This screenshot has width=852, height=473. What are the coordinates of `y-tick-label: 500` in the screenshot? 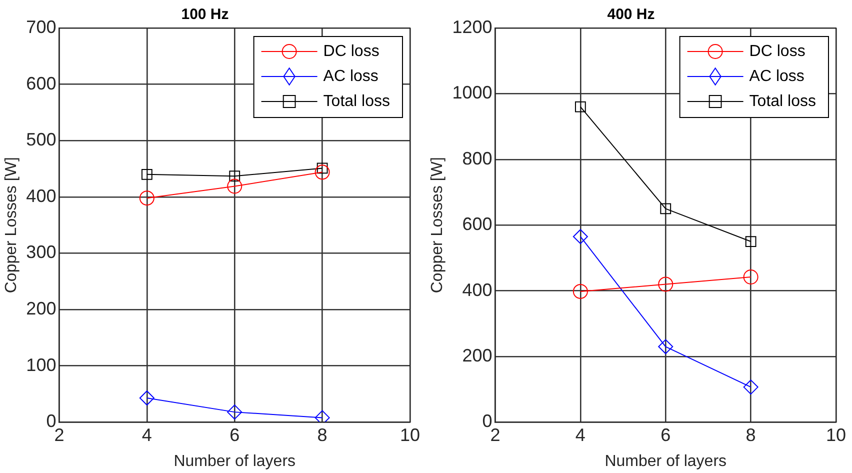 It's located at (41, 140).